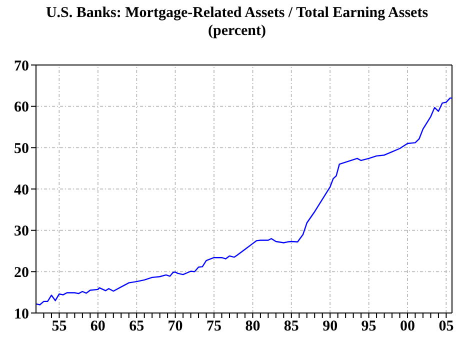  I want to click on x-tick-label: 00, so click(407, 326).